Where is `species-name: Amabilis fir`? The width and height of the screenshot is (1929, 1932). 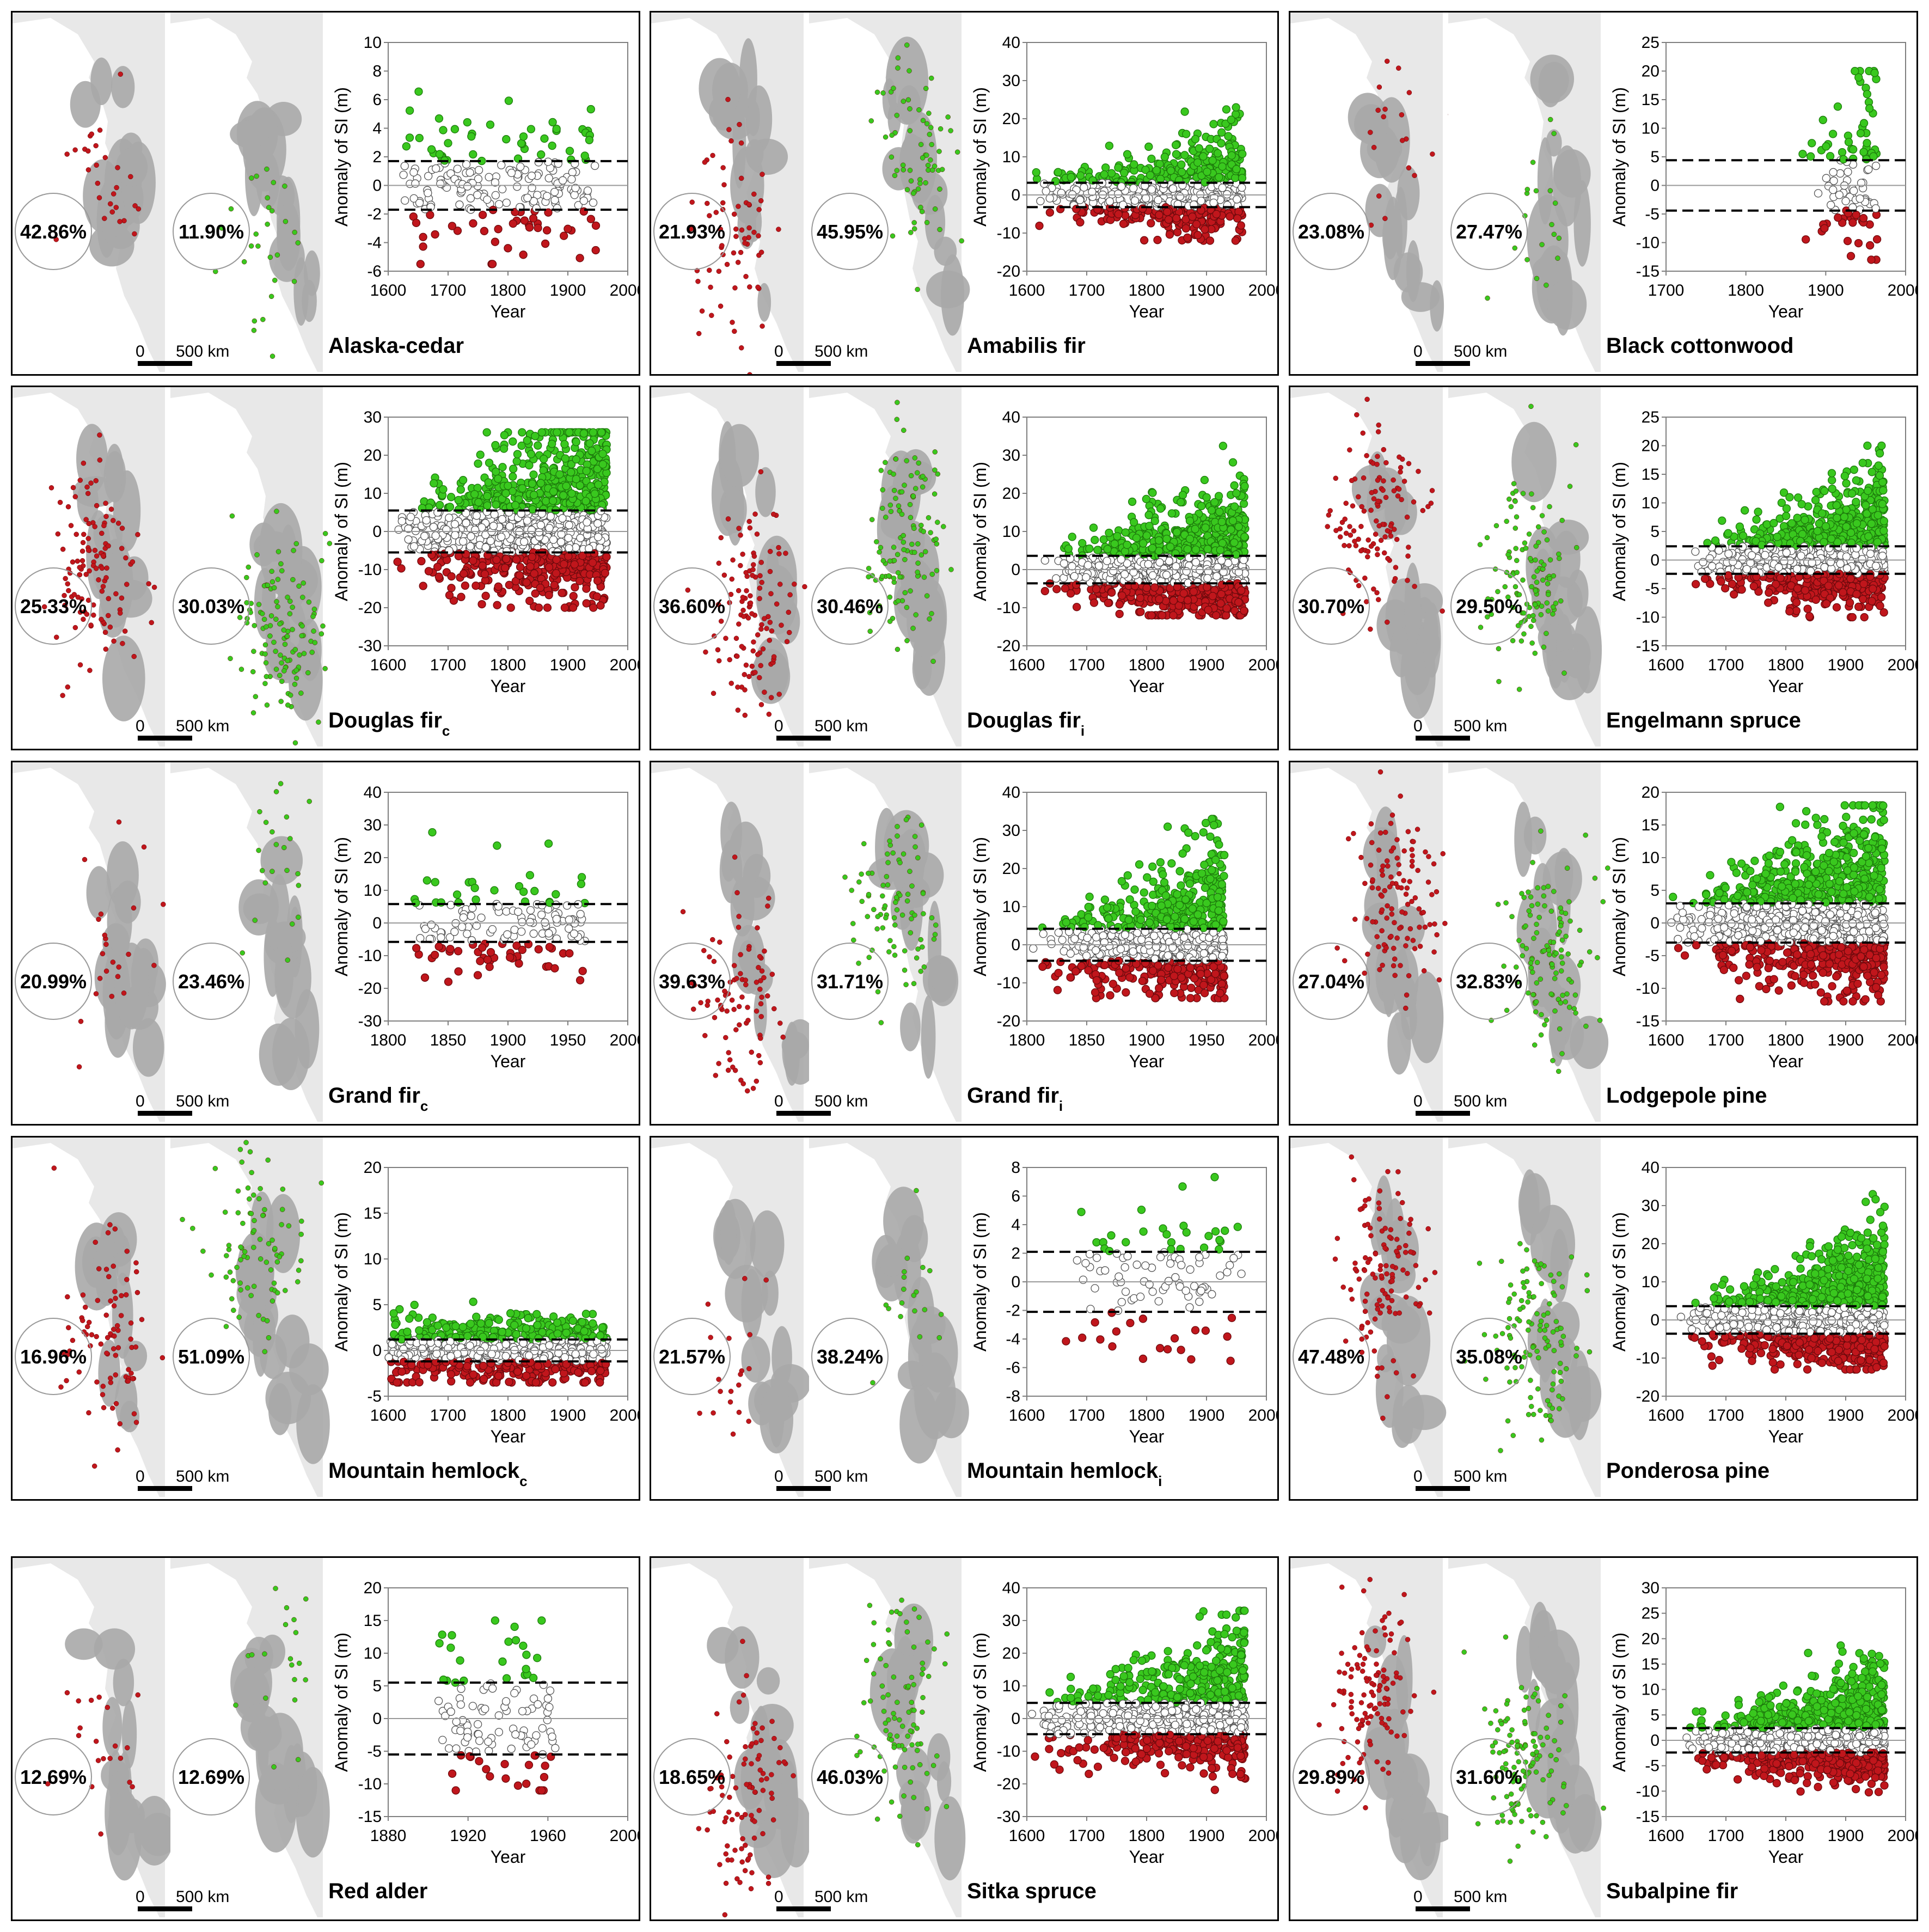 species-name: Amabilis fir is located at coordinates (1026, 346).